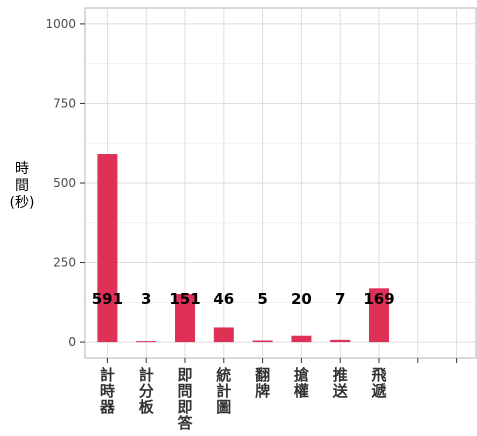 The height and width of the screenshot is (436, 477). What do you see at coordinates (146, 299) in the screenshot?
I see `data-label: 3` at bounding box center [146, 299].